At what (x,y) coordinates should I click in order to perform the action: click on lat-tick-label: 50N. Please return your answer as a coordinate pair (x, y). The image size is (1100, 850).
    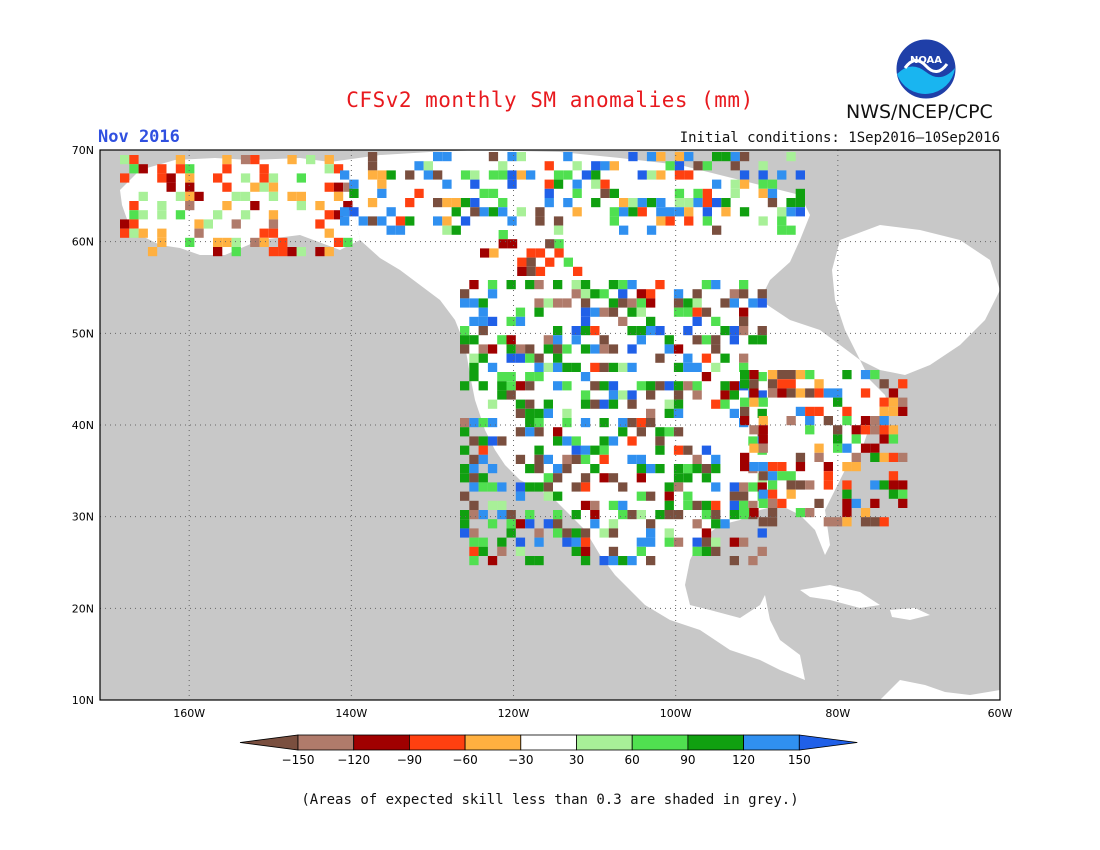
    Looking at the image, I should click on (83, 333).